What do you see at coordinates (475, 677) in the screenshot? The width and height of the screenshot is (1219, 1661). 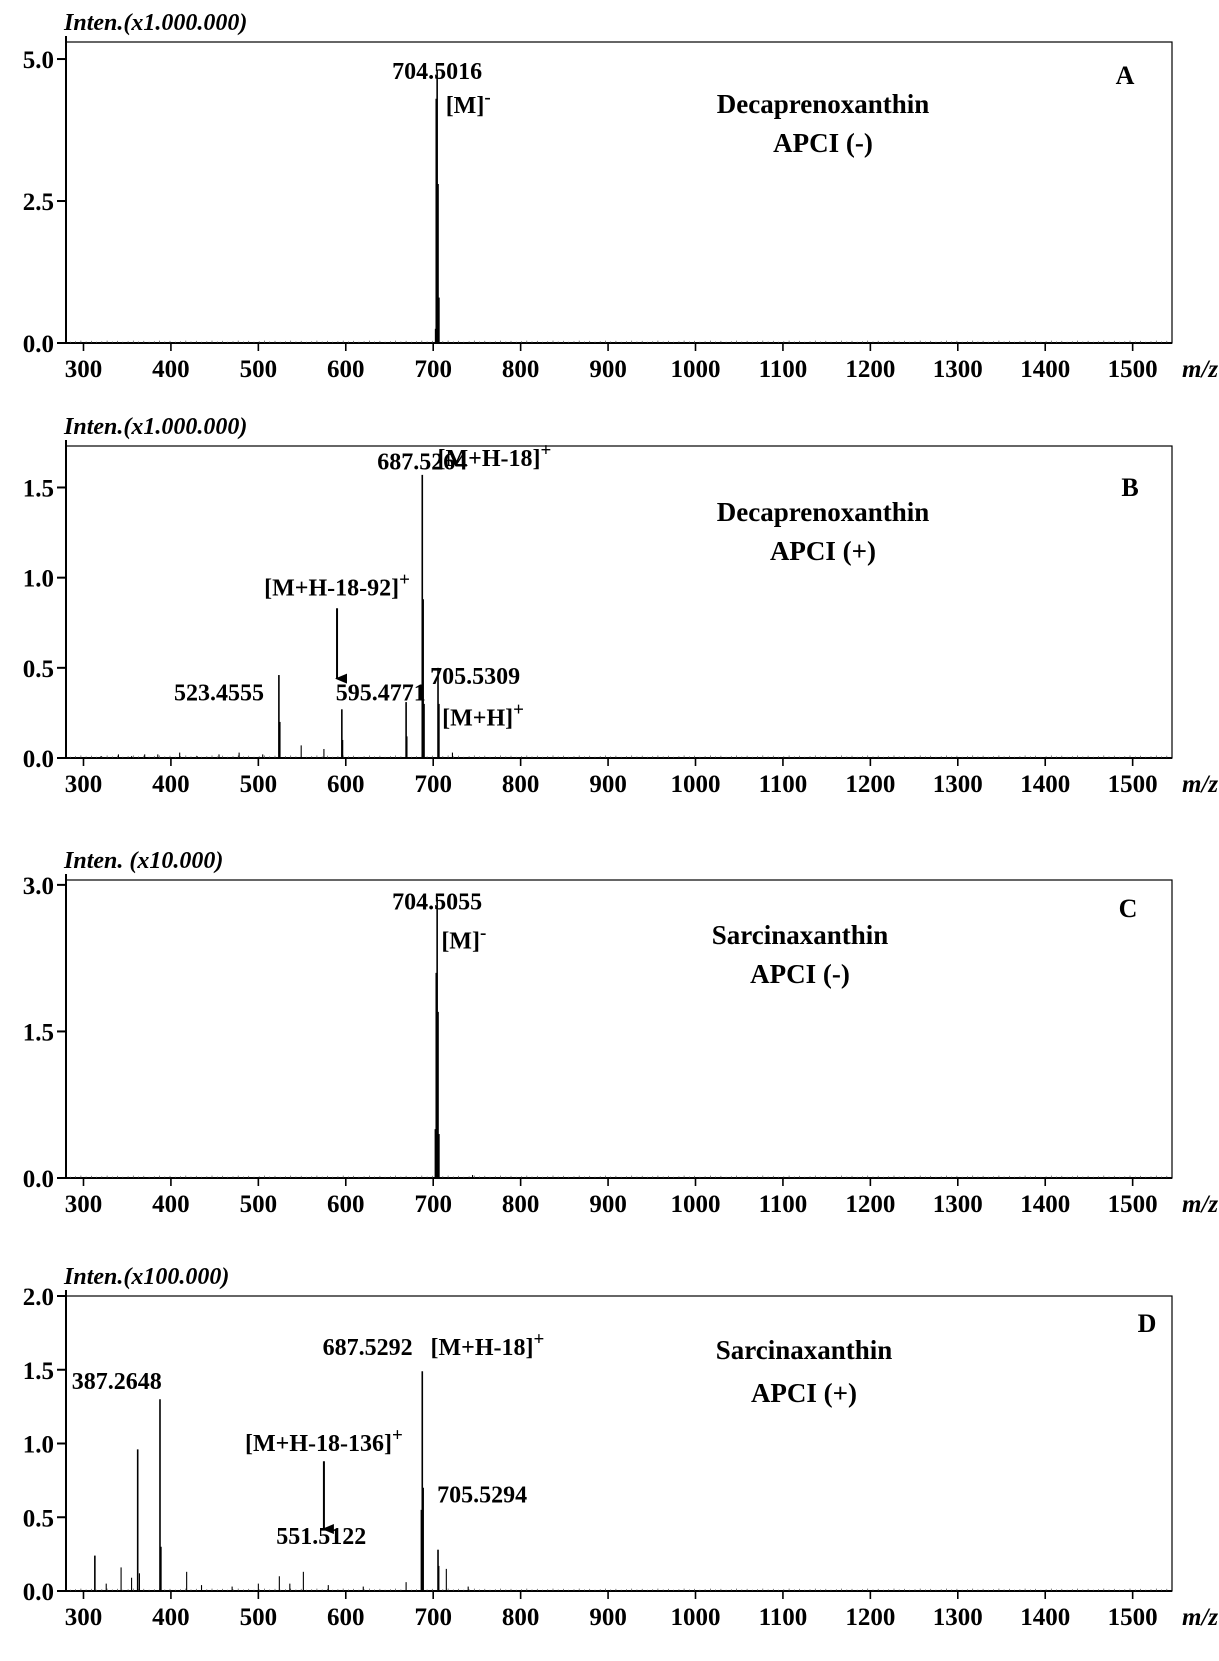 I see `peak-annotation: 705.5309` at bounding box center [475, 677].